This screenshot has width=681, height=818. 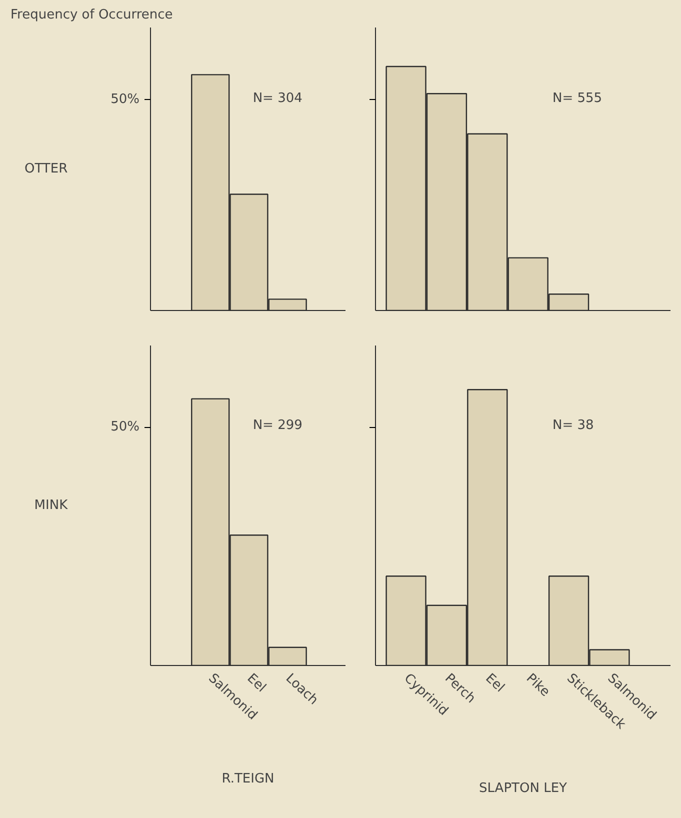 I want to click on y-axis-title: MINK, so click(x=51, y=505).